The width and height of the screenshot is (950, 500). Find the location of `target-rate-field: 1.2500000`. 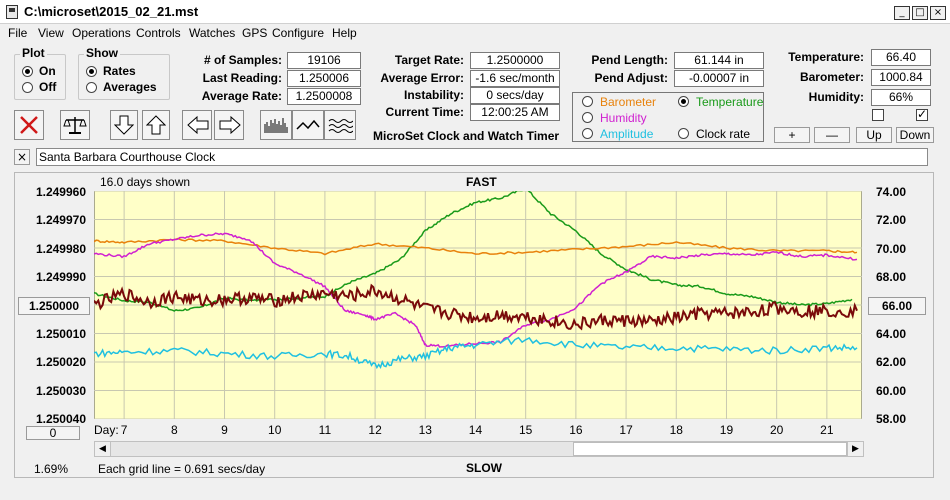

target-rate-field: 1.2500000 is located at coordinates (515, 60).